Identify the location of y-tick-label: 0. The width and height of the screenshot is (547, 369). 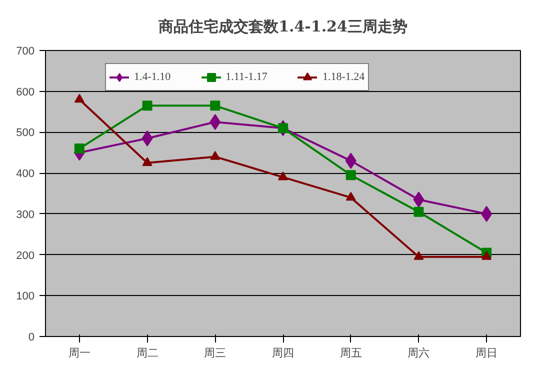
(31, 338).